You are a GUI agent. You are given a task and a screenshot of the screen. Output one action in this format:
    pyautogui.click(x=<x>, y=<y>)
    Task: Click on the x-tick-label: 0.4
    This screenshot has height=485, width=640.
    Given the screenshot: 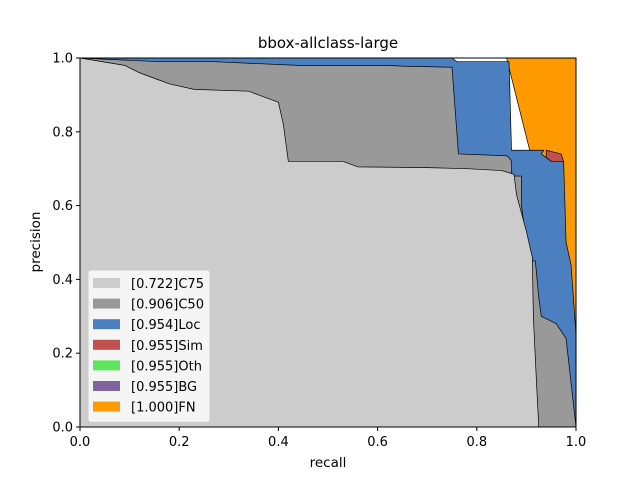 What is the action you would take?
    pyautogui.click(x=278, y=442)
    